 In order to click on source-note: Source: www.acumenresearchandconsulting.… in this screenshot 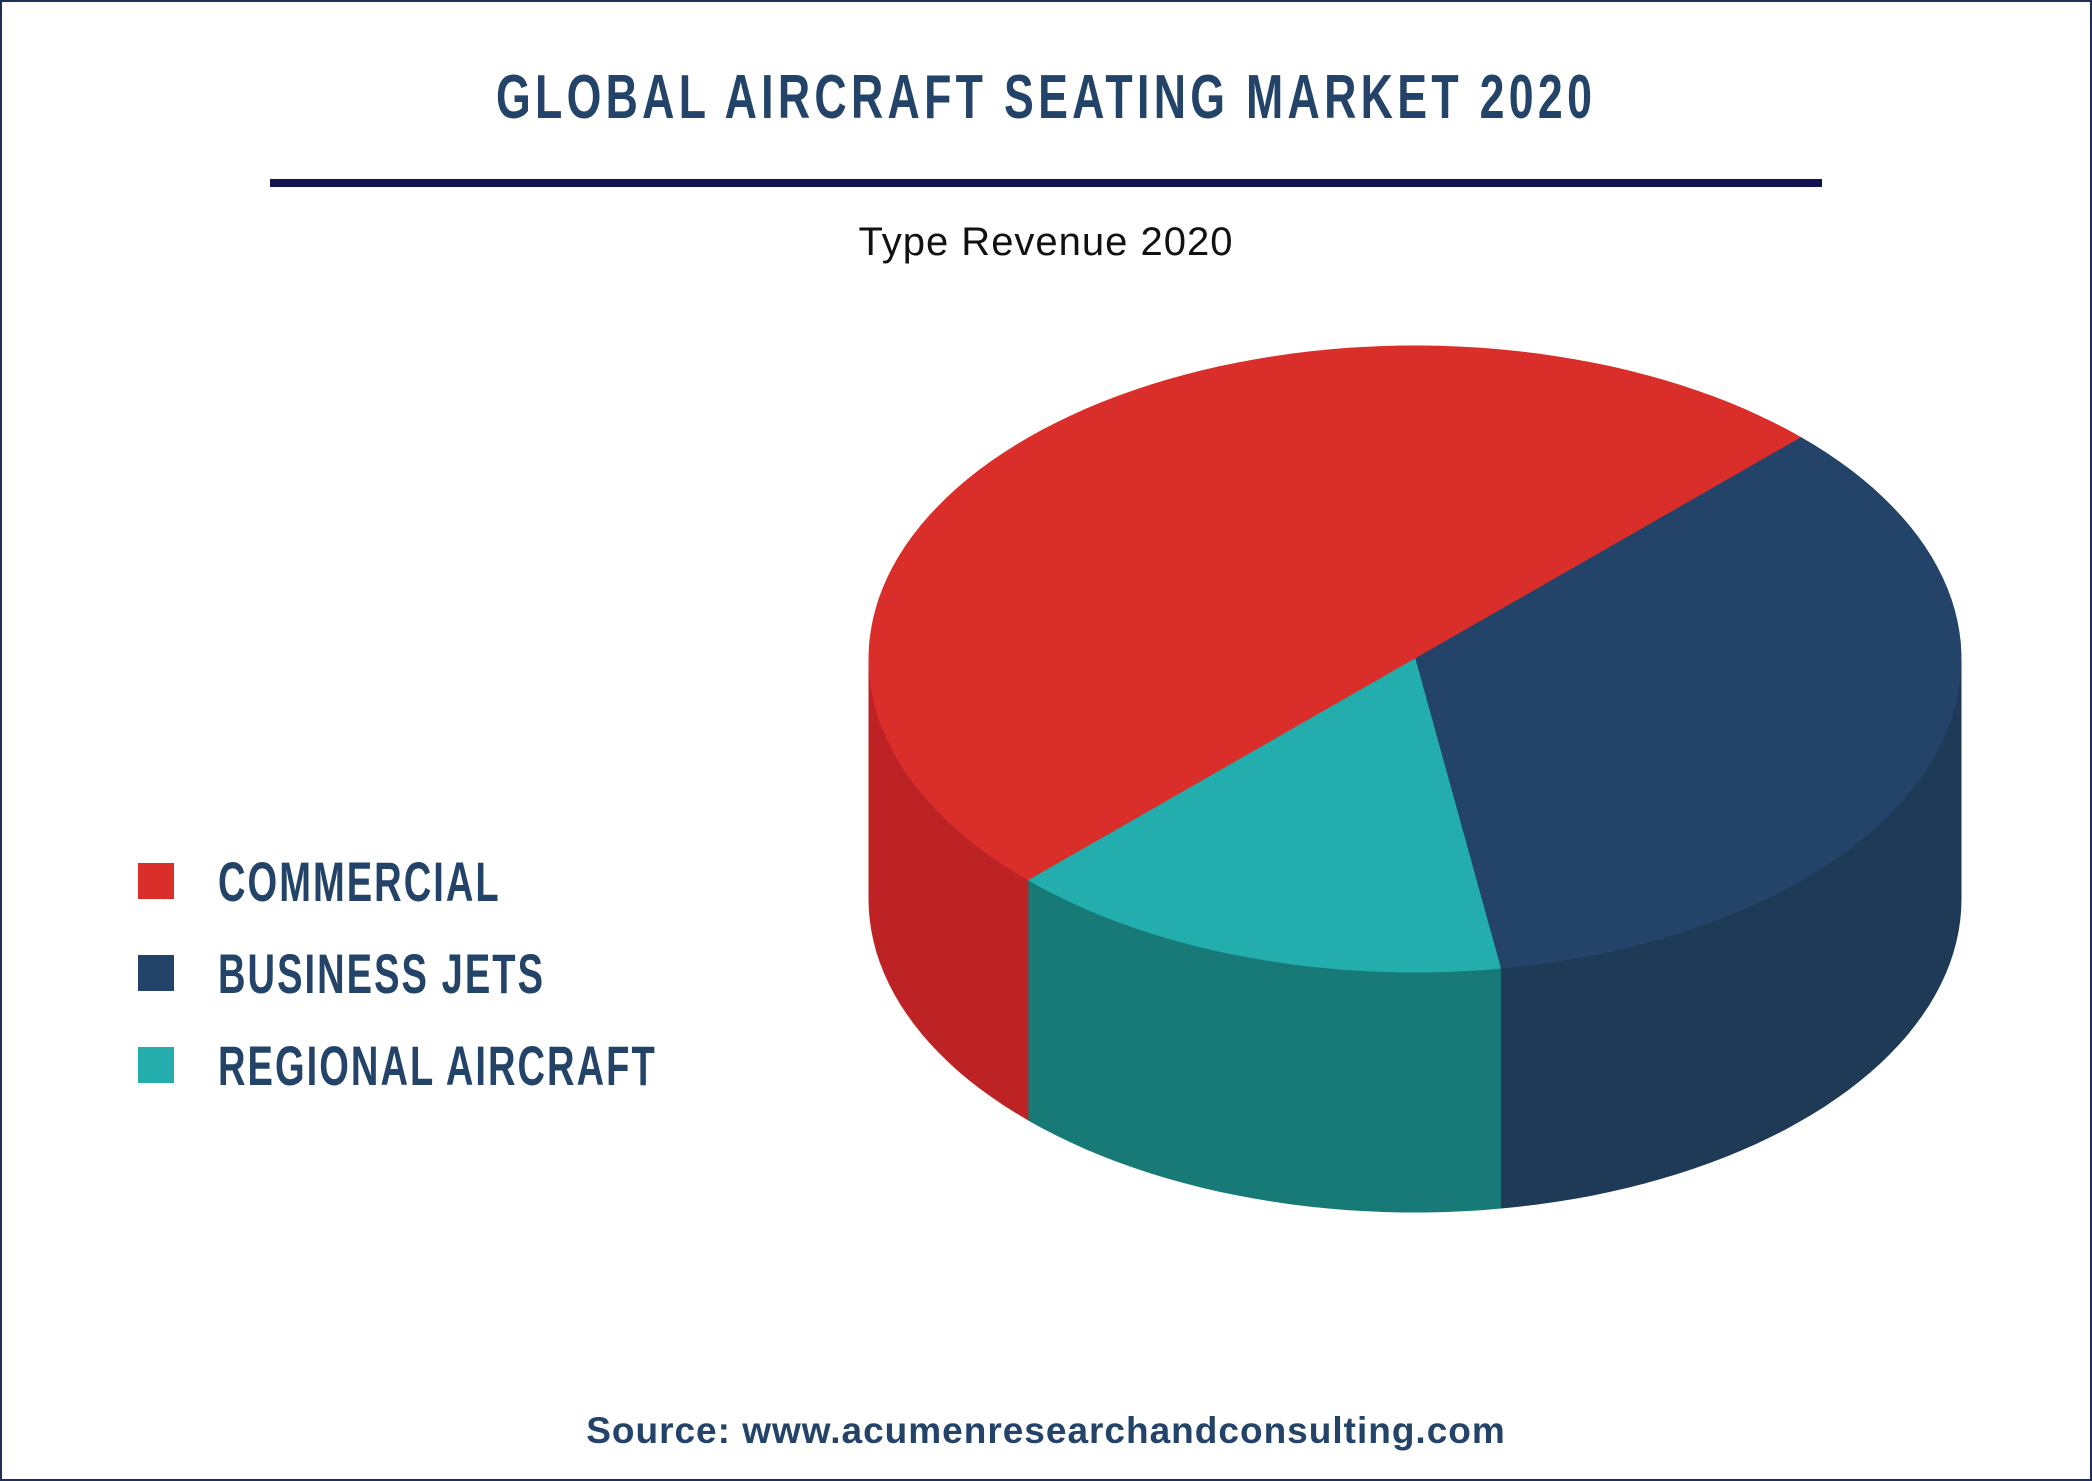, I will do `click(1046, 1430)`.